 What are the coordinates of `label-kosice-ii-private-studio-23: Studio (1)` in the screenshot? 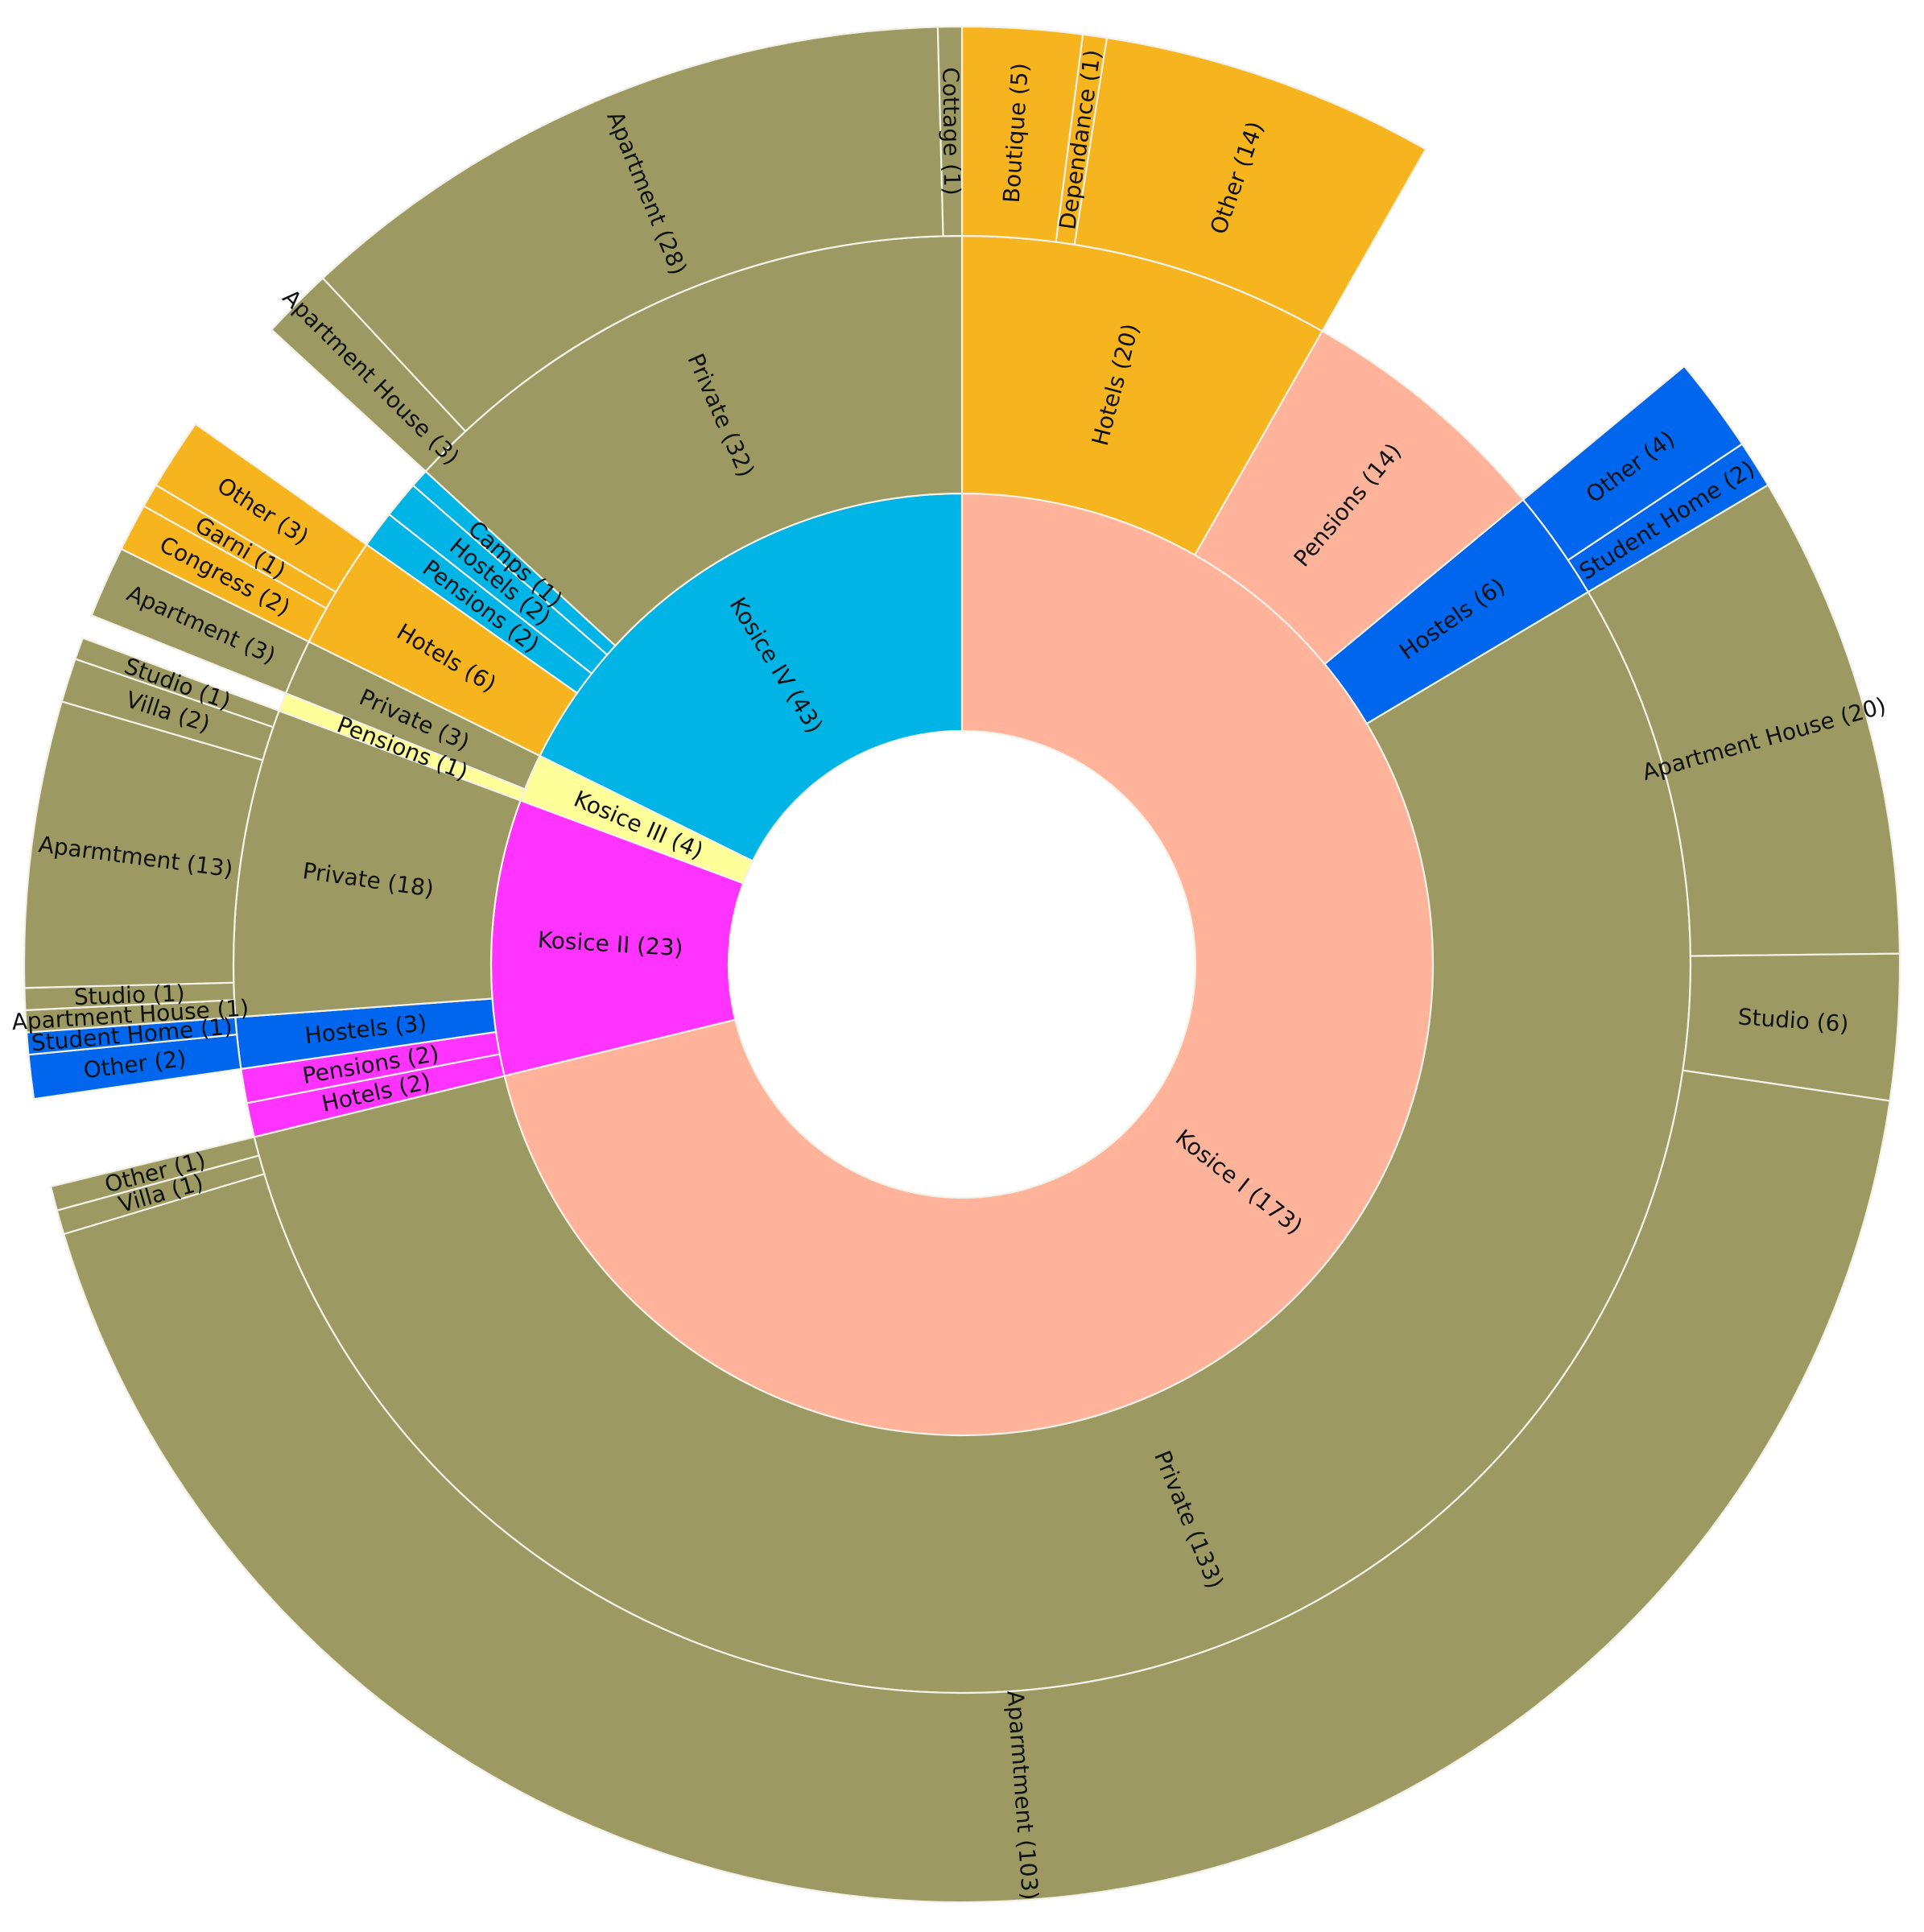 It's located at (129, 995).